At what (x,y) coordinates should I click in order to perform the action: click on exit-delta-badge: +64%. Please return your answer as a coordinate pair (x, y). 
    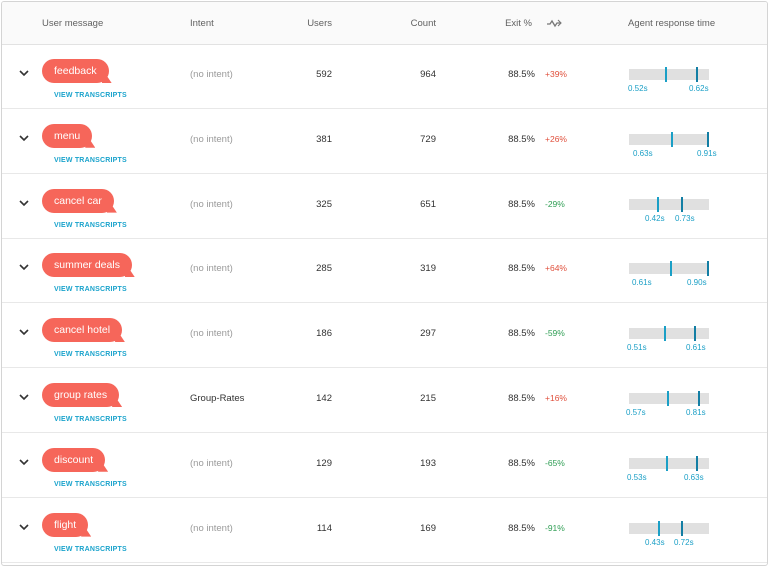
    Looking at the image, I should click on (556, 268).